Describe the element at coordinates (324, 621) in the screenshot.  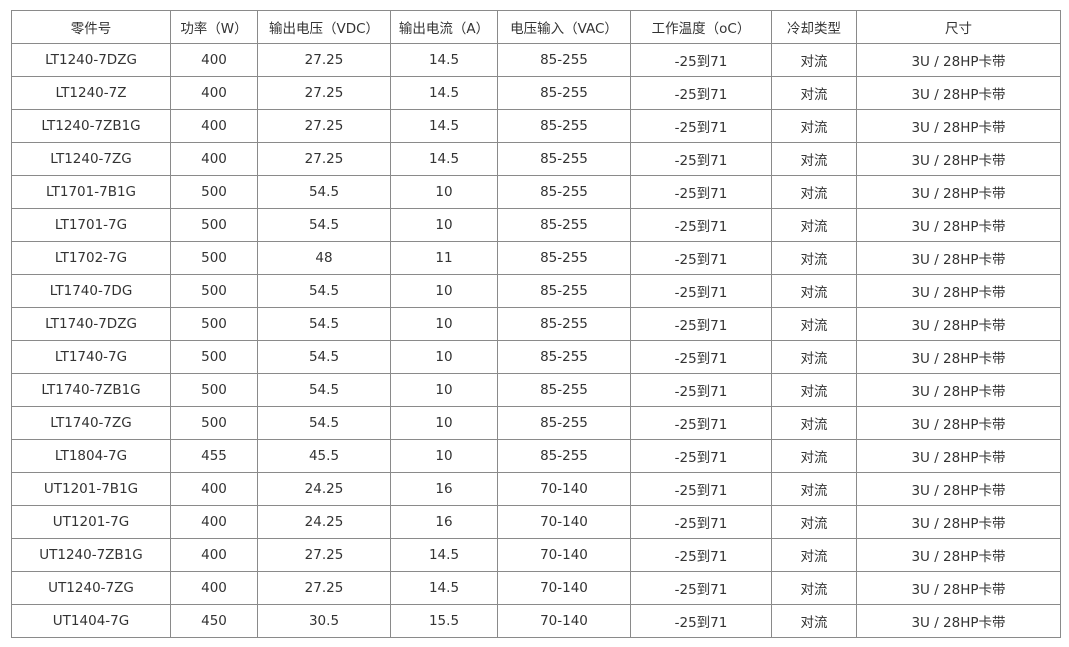
I see `cell-output-voltage: 30.5` at that location.